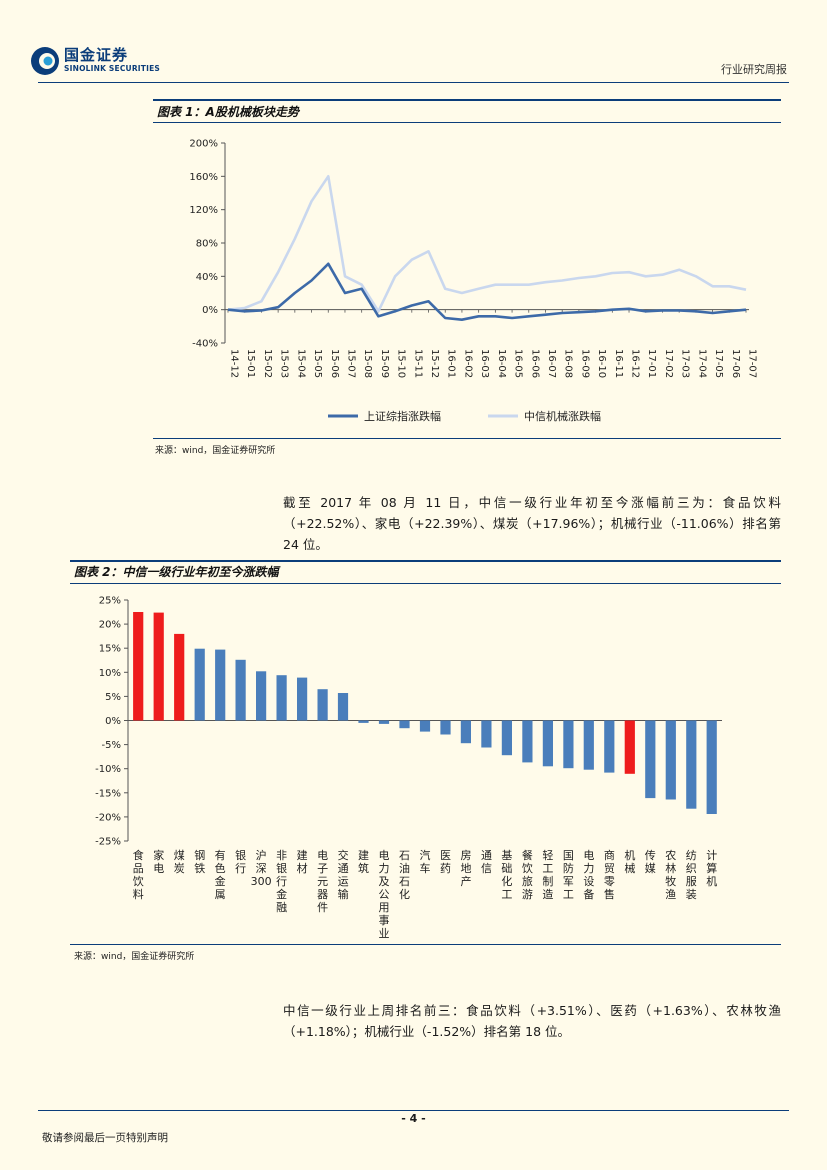  Describe the element at coordinates (205, 344) in the screenshot. I see `y-tick-label: -40%` at that location.